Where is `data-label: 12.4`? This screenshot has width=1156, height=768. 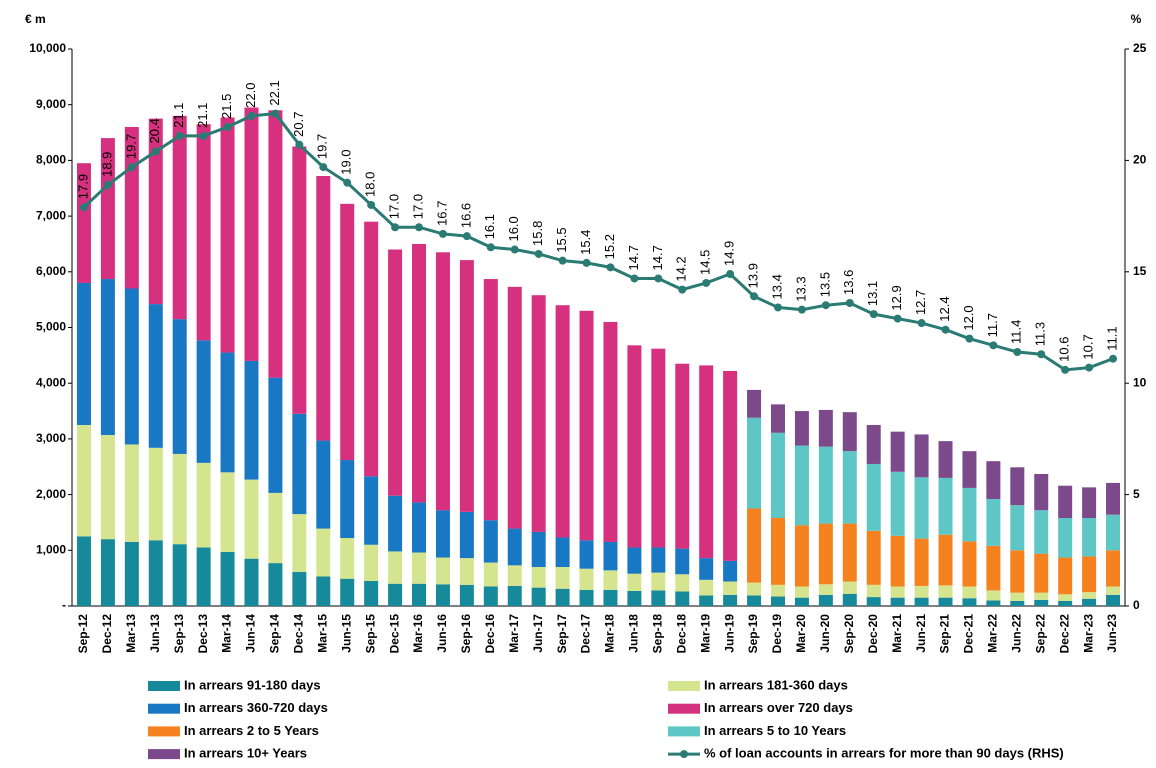
data-label: 12.4 is located at coordinates (944, 308).